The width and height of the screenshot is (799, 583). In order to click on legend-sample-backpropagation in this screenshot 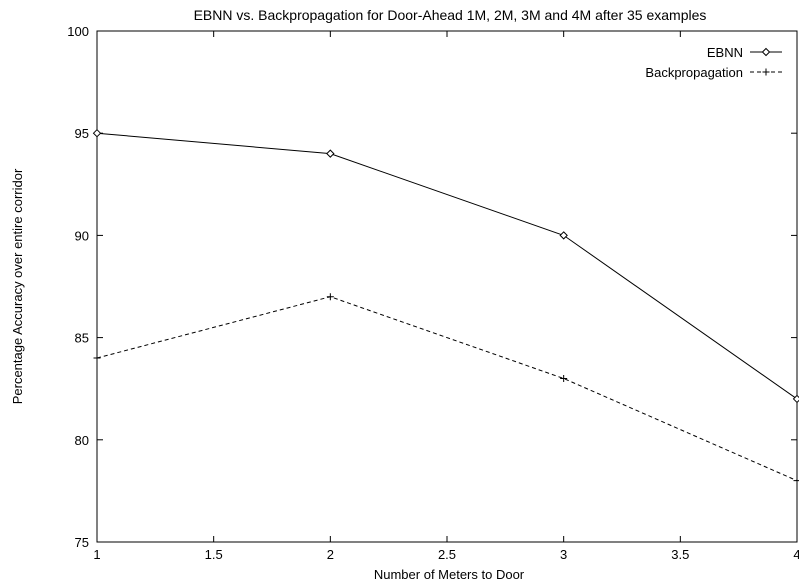, I will do `click(766, 72)`.